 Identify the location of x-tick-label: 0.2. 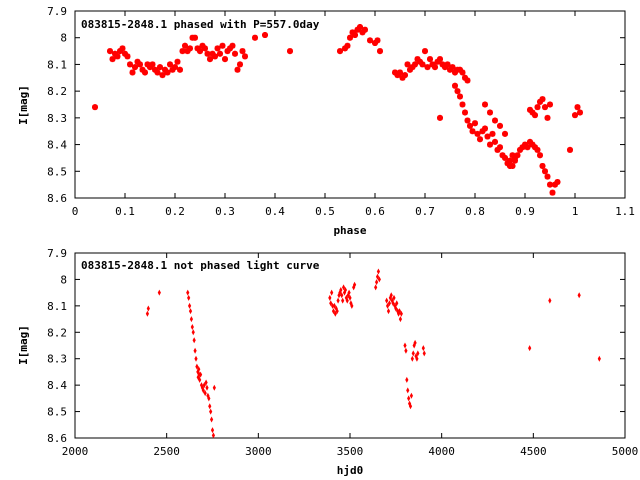
(175, 211).